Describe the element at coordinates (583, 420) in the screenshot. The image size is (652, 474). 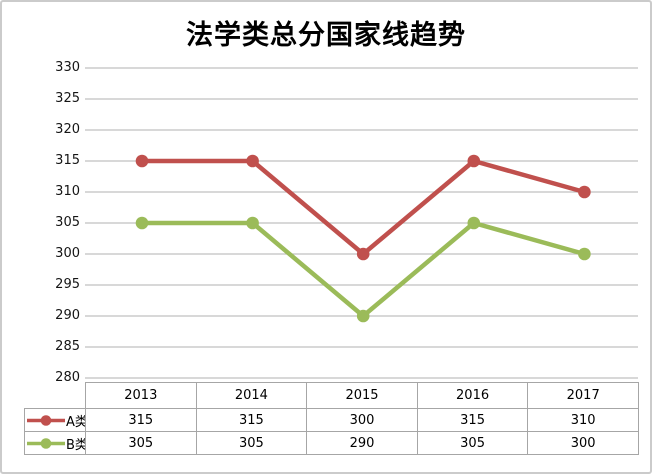
I see `table-value-cell: 310` at that location.